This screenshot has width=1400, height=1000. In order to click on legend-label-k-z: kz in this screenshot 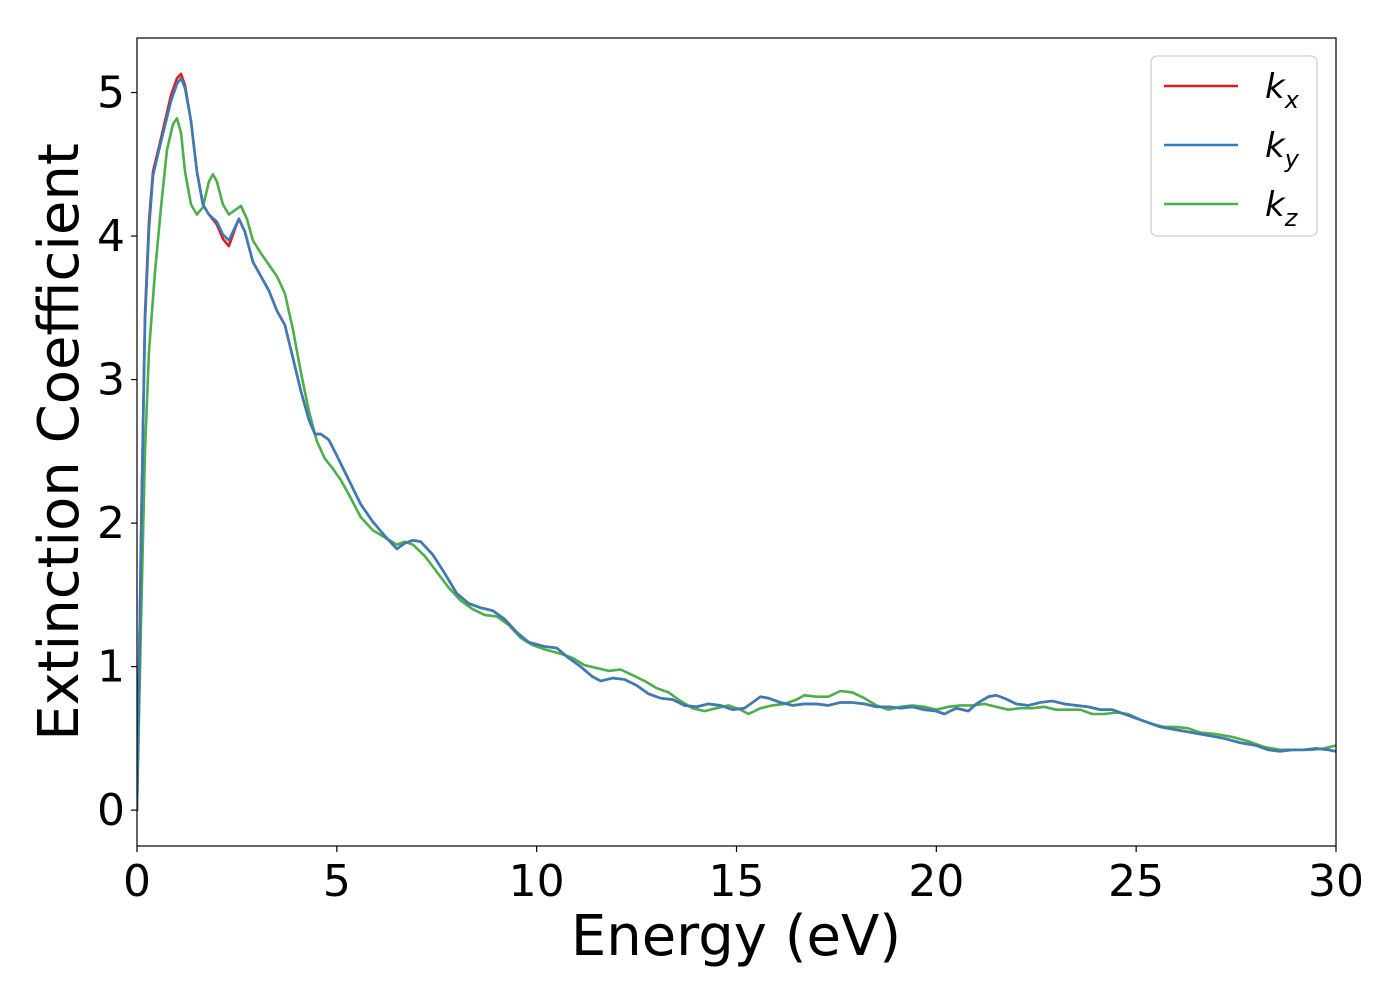, I will do `click(1282, 208)`.